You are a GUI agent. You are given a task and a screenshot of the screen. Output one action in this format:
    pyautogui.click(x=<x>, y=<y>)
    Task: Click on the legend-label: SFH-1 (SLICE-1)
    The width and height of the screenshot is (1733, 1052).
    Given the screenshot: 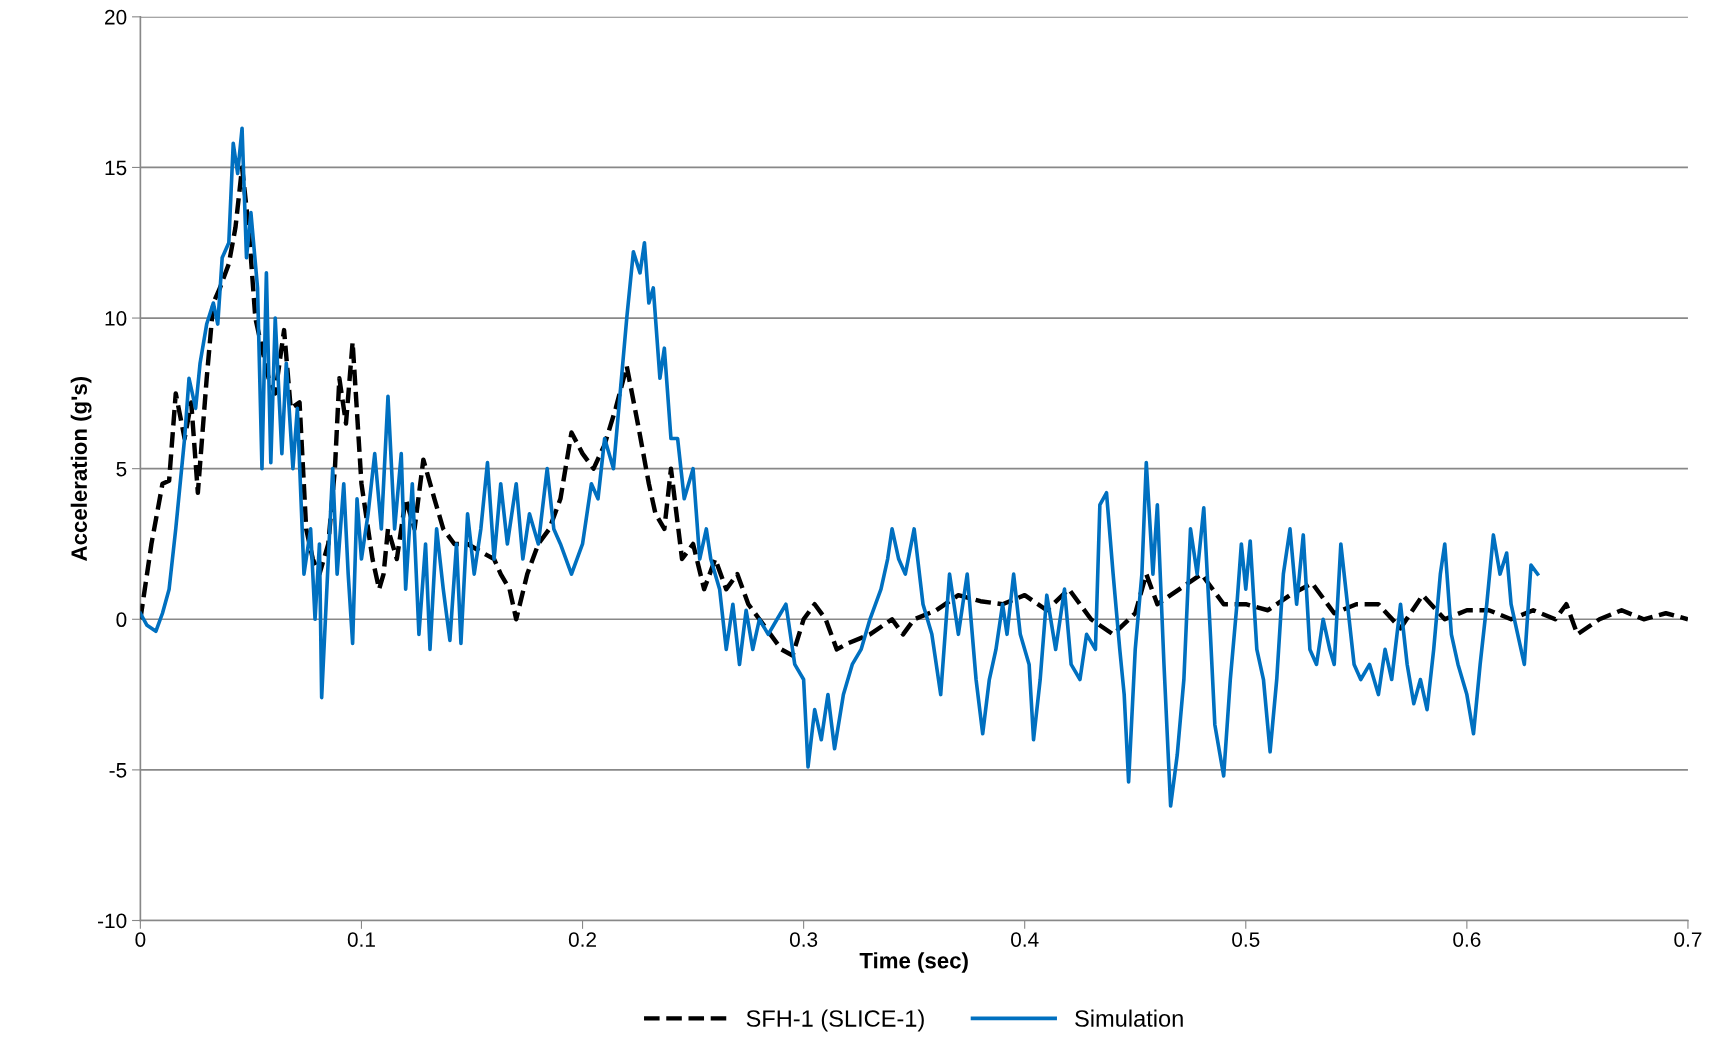 What is the action you would take?
    pyautogui.click(x=835, y=1020)
    